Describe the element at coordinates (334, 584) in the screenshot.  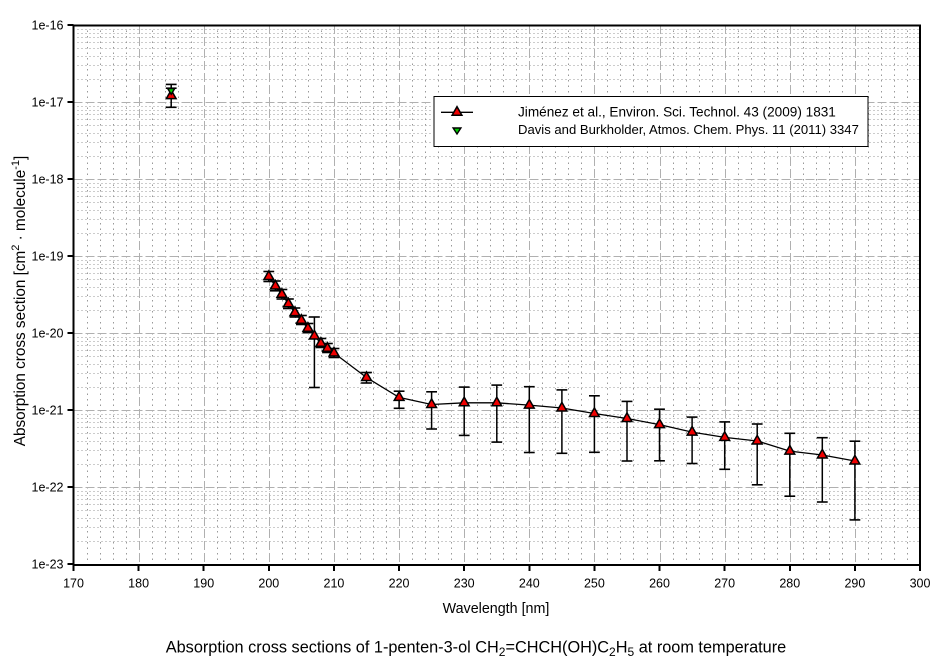
I see `svg-text: 210` at that location.